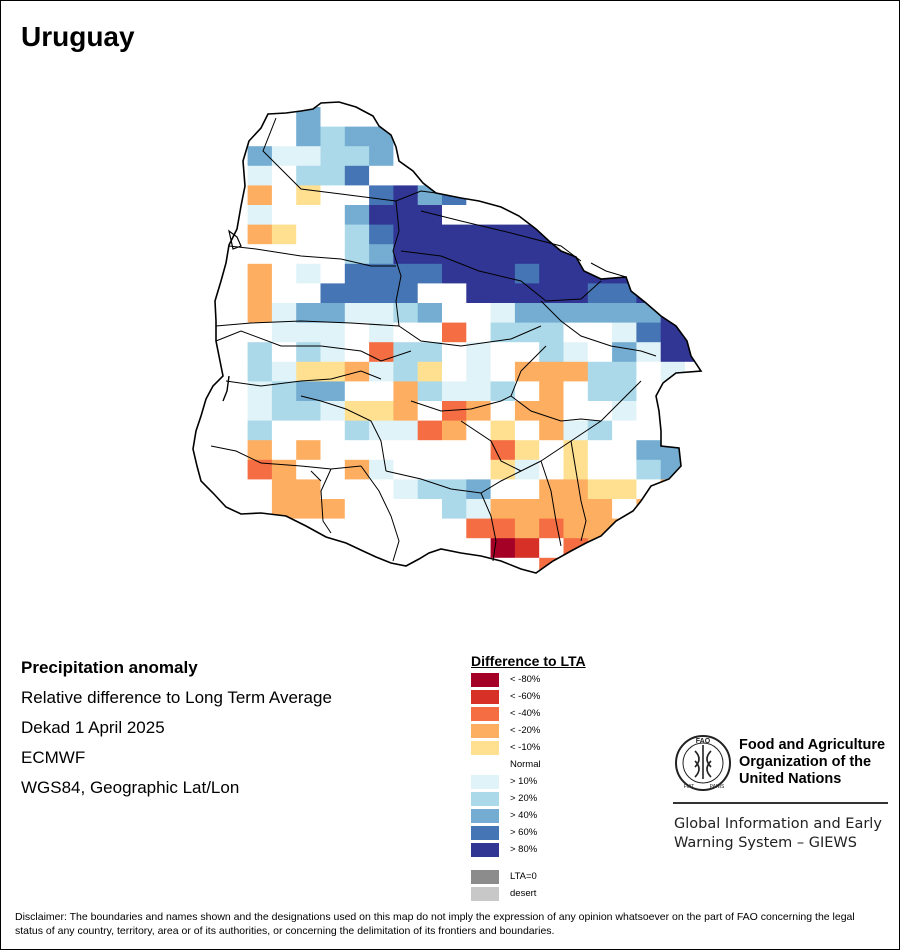 This screenshot has width=900, height=950. I want to click on fao-logo-icon: FAO FIAT PANIS, so click(703, 763).